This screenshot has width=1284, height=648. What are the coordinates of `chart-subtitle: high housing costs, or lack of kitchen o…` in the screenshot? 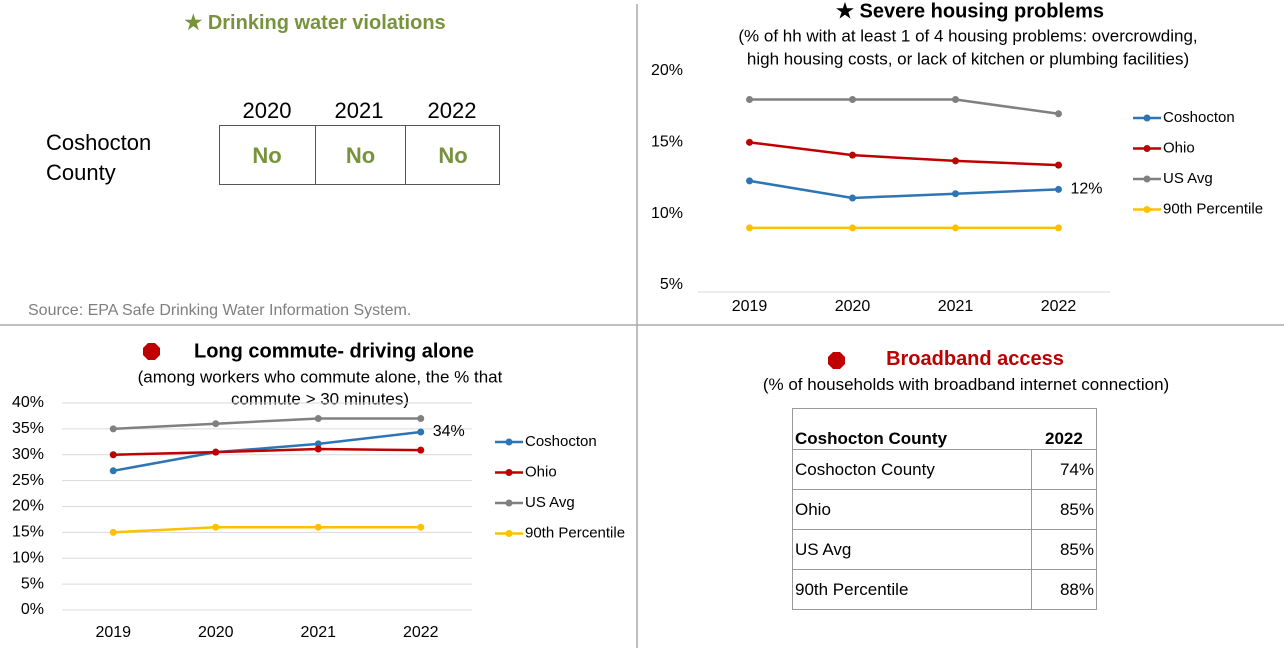 It's located at (968, 58).